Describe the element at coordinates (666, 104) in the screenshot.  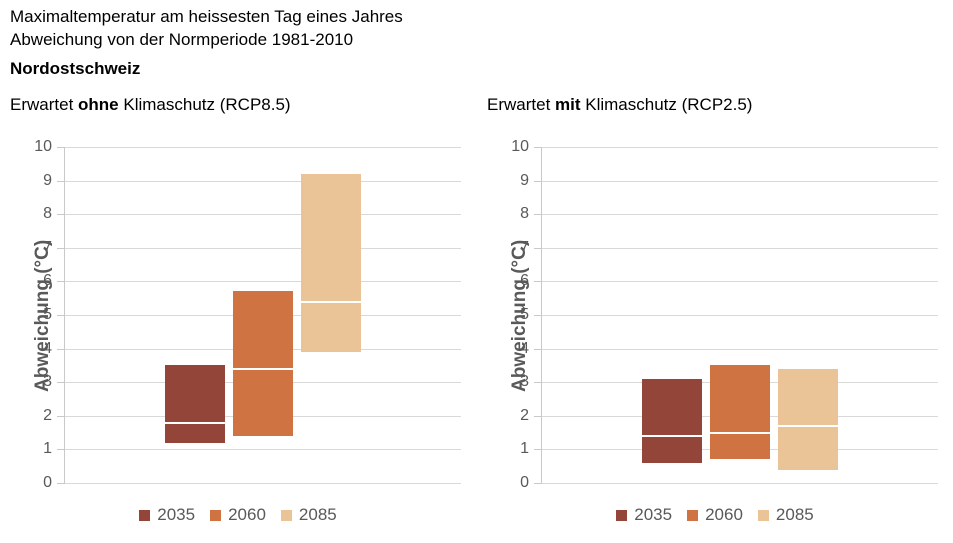
I see `subtitle-suffix: Klimaschutz (RCP2.5)` at that location.